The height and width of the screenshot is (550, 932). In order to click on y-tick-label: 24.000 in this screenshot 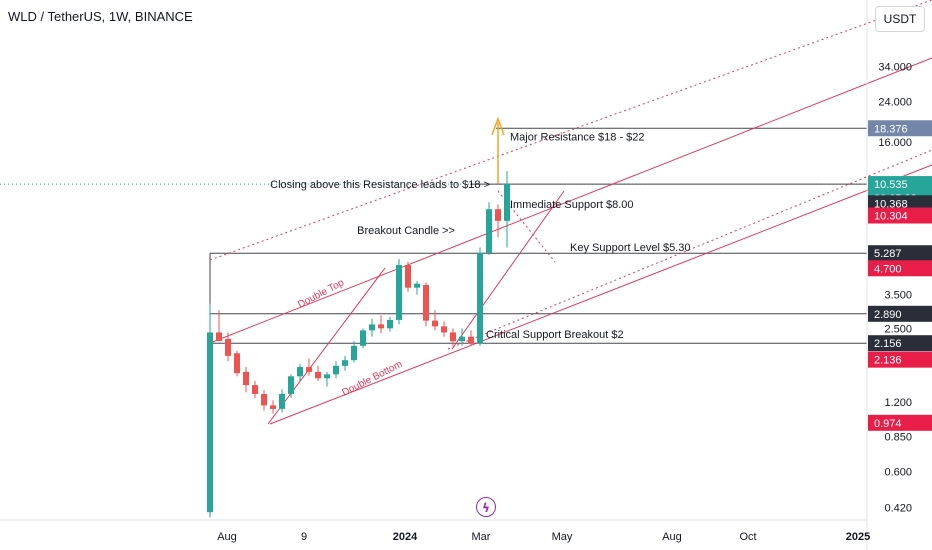, I will do `click(895, 102)`.